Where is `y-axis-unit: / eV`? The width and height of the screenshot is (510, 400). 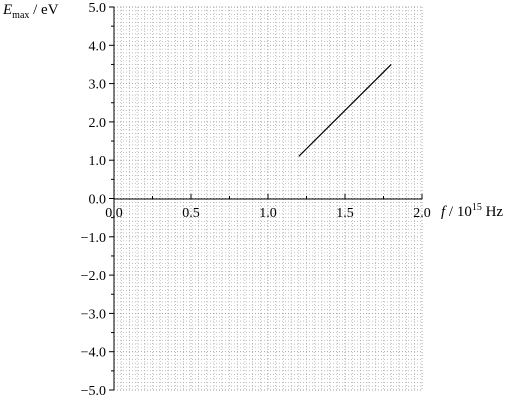 y-axis-unit: / eV is located at coordinates (43, 10).